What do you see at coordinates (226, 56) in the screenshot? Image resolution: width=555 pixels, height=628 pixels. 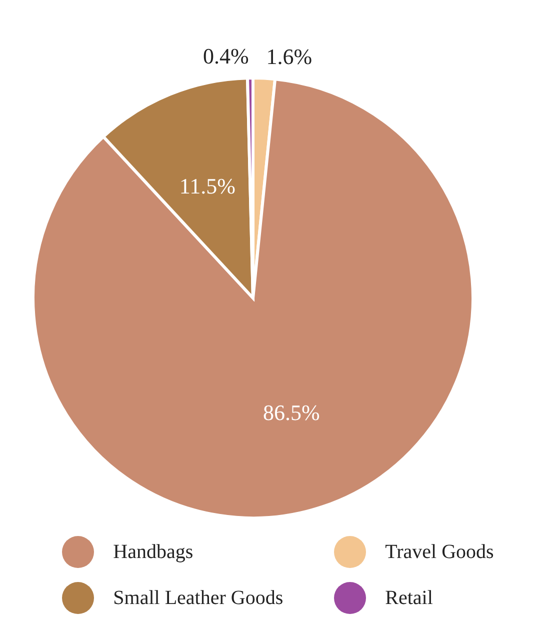 I see `data-label: 0.4%` at bounding box center [226, 56].